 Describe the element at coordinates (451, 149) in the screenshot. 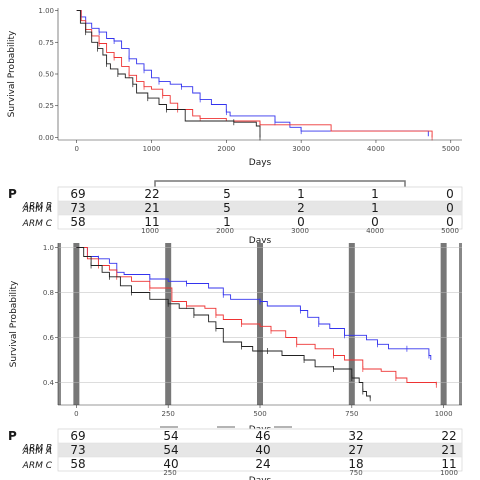

I see `x-tick-label: 5000` at that location.